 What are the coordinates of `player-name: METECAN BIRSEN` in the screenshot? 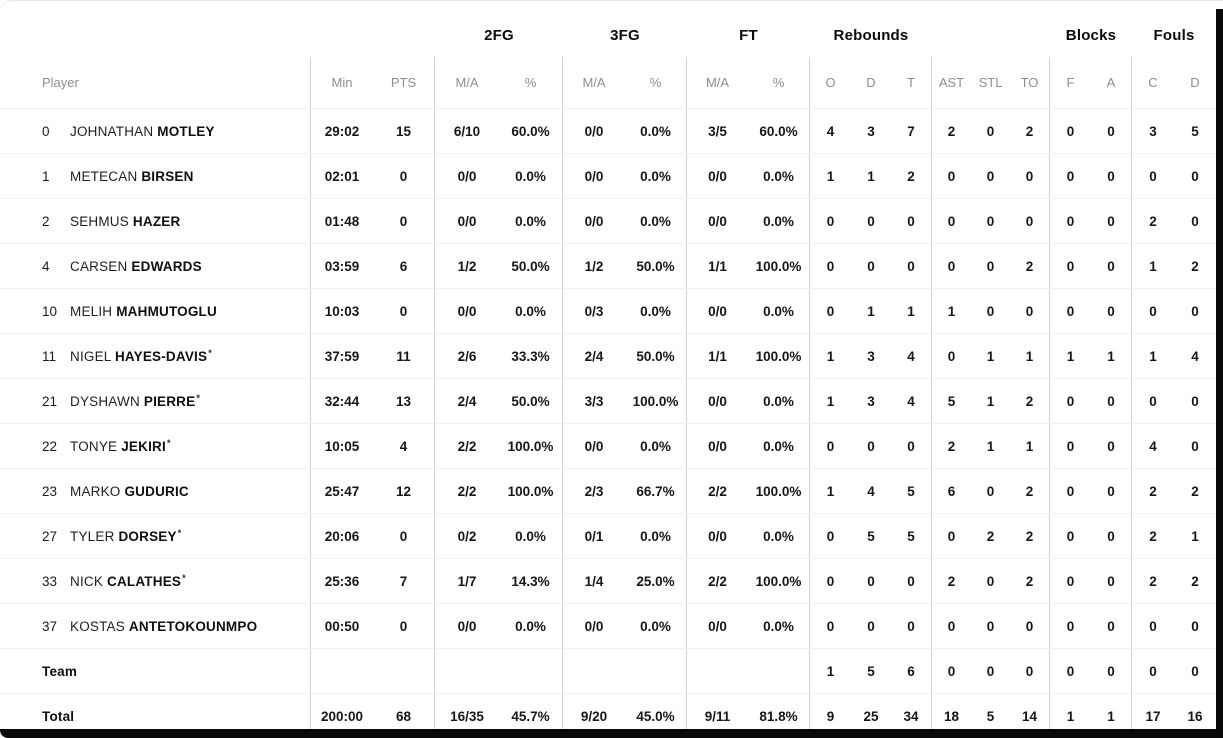 It's located at (132, 176).